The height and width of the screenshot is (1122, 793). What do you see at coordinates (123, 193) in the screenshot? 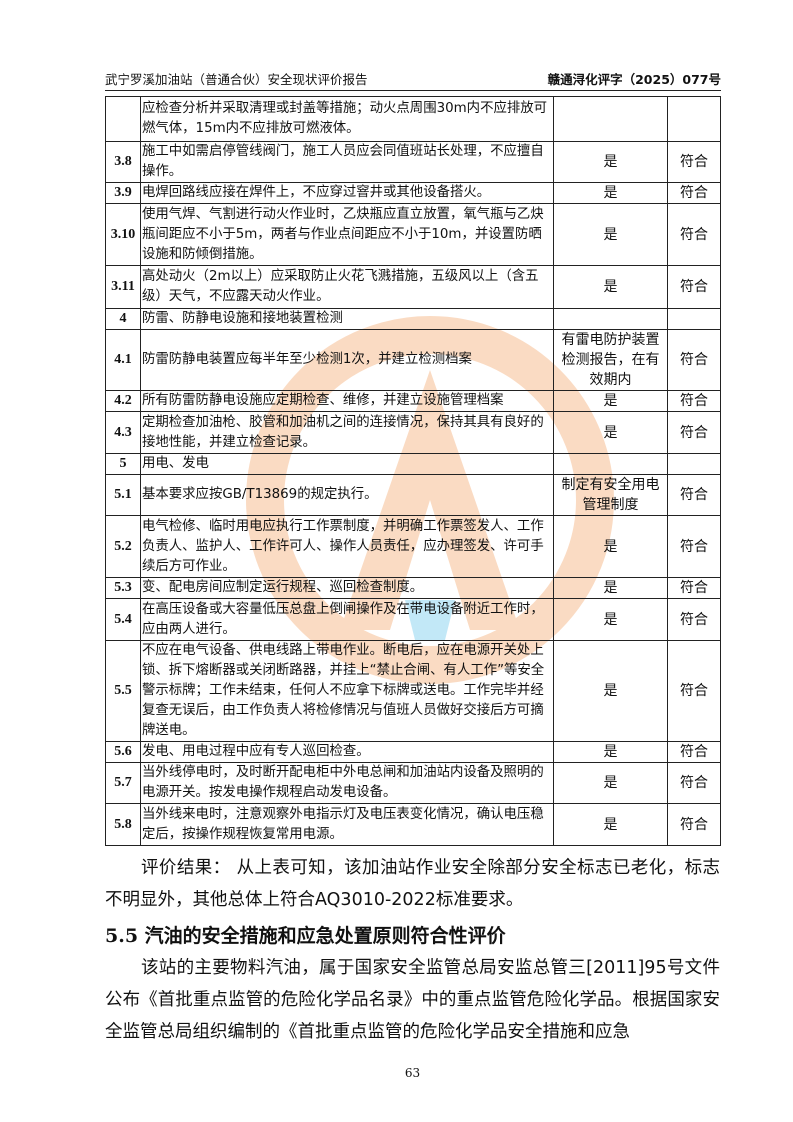
I see `item-number: 3.9` at bounding box center [123, 193].